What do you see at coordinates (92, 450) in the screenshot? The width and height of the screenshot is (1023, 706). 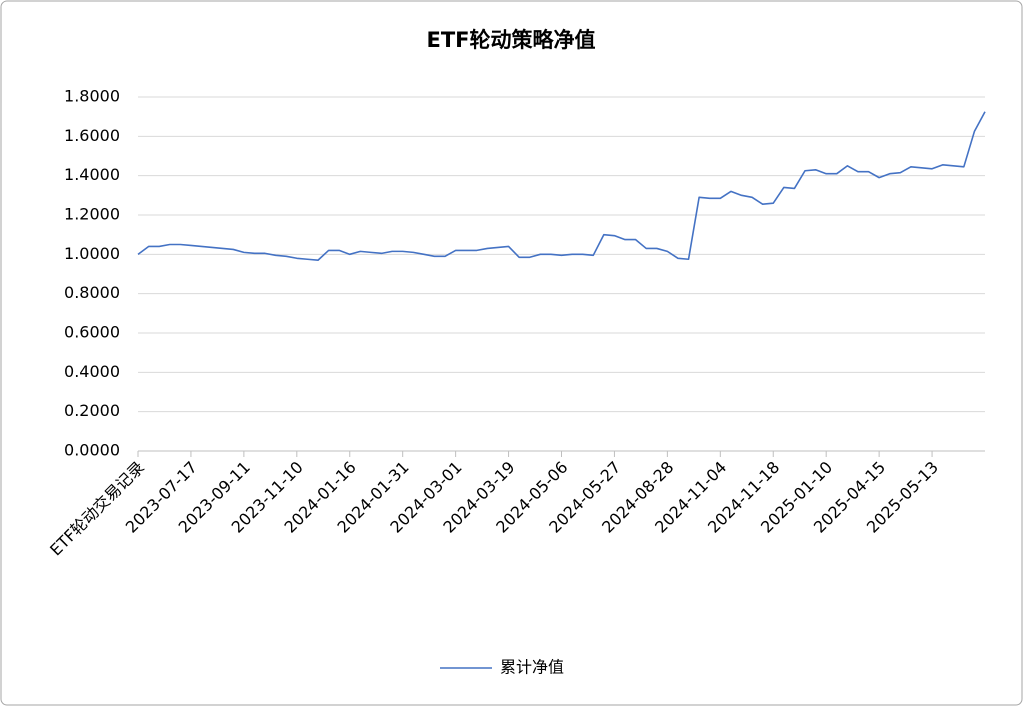 I see `y-tick-label: 0.0000` at bounding box center [92, 450].